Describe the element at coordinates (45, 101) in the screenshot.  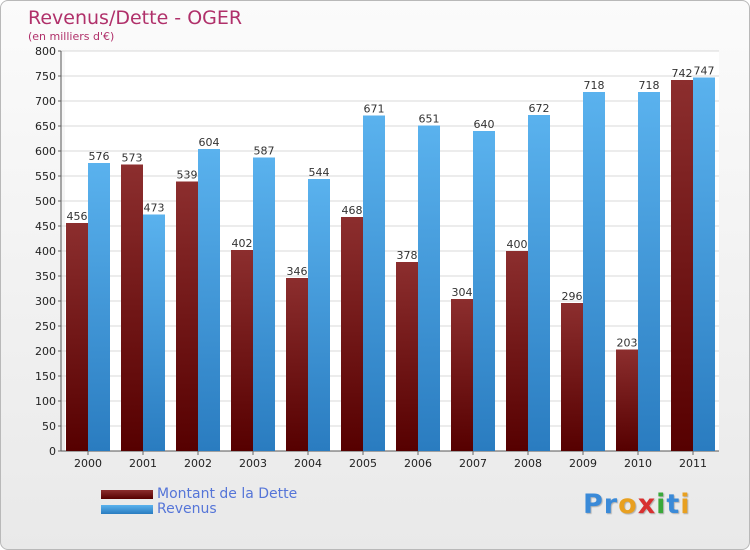
I see `y-tick-label: 700` at that location.